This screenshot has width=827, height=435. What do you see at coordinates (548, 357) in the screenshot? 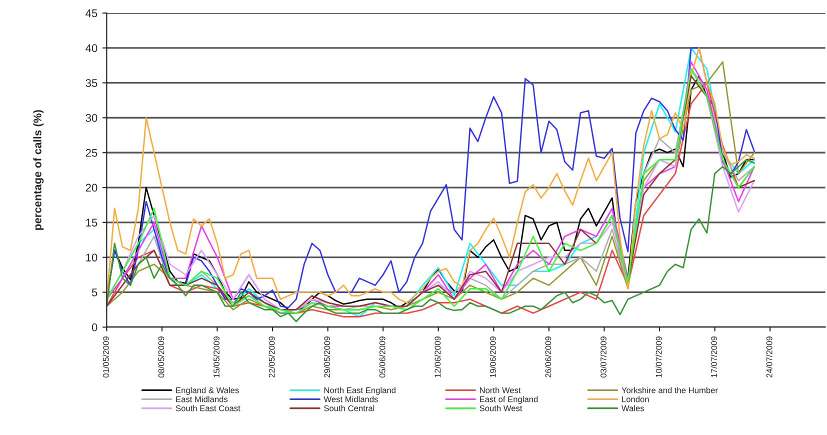
I see `x-tick-label: 26/06/2009` at bounding box center [548, 357].